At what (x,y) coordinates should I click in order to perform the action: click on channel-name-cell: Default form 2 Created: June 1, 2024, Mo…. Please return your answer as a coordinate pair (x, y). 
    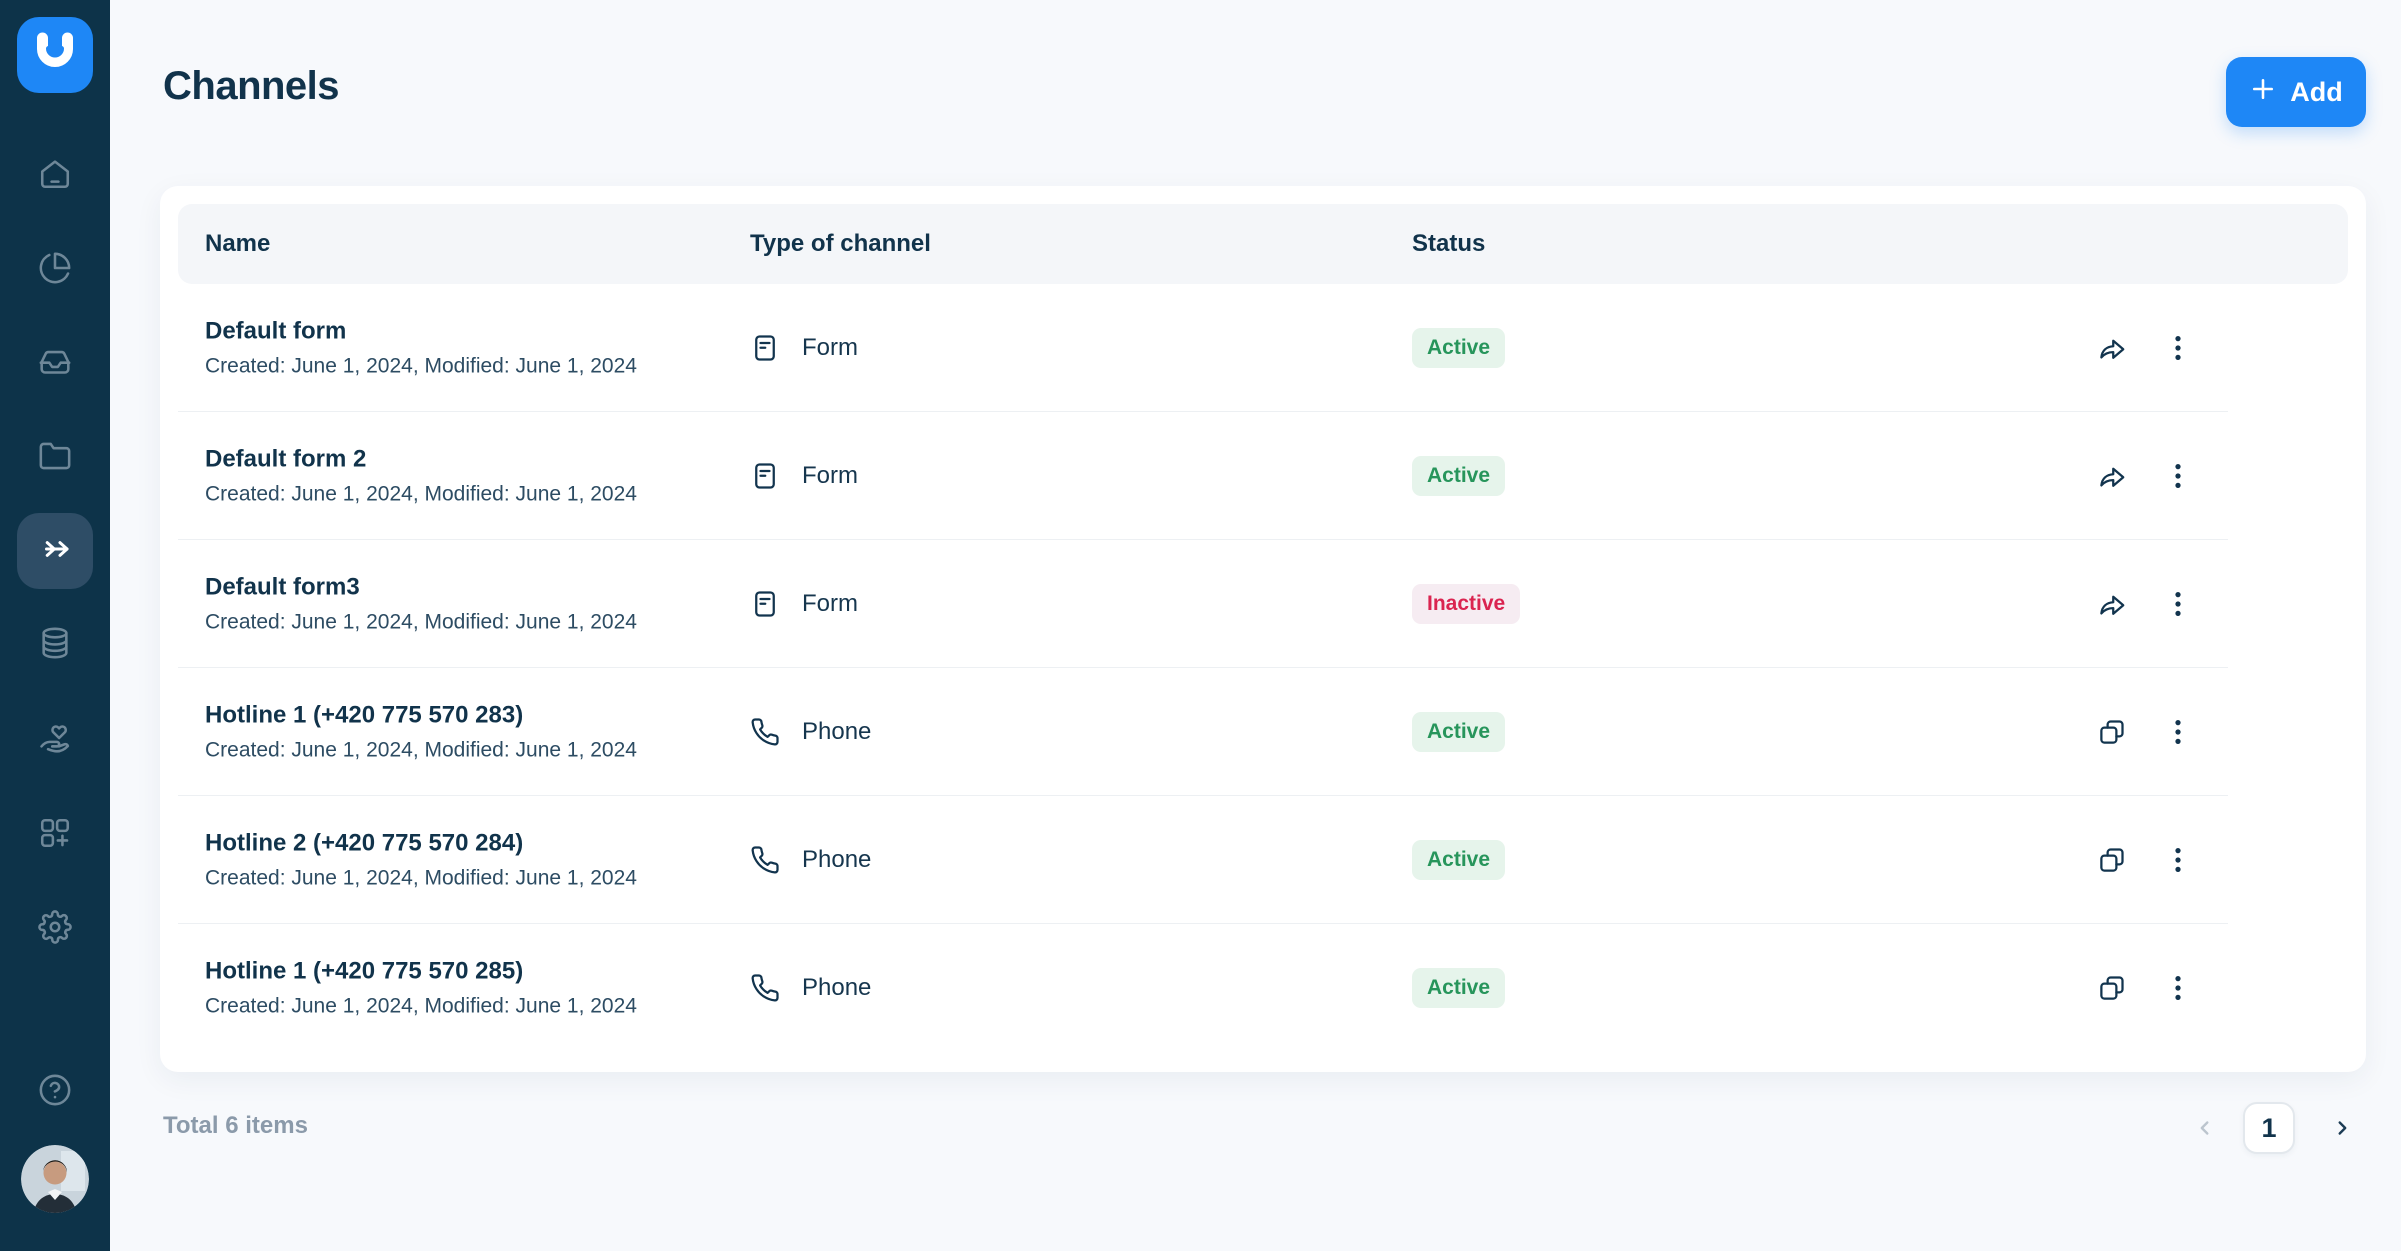
    Looking at the image, I should click on (421, 476).